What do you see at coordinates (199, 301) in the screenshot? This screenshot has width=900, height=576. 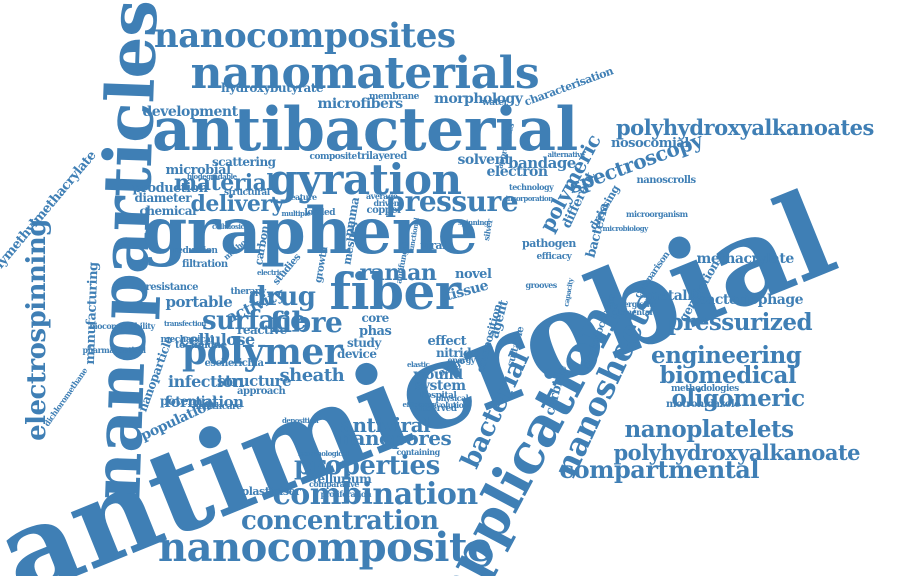 I see `word-portable: portable` at bounding box center [199, 301].